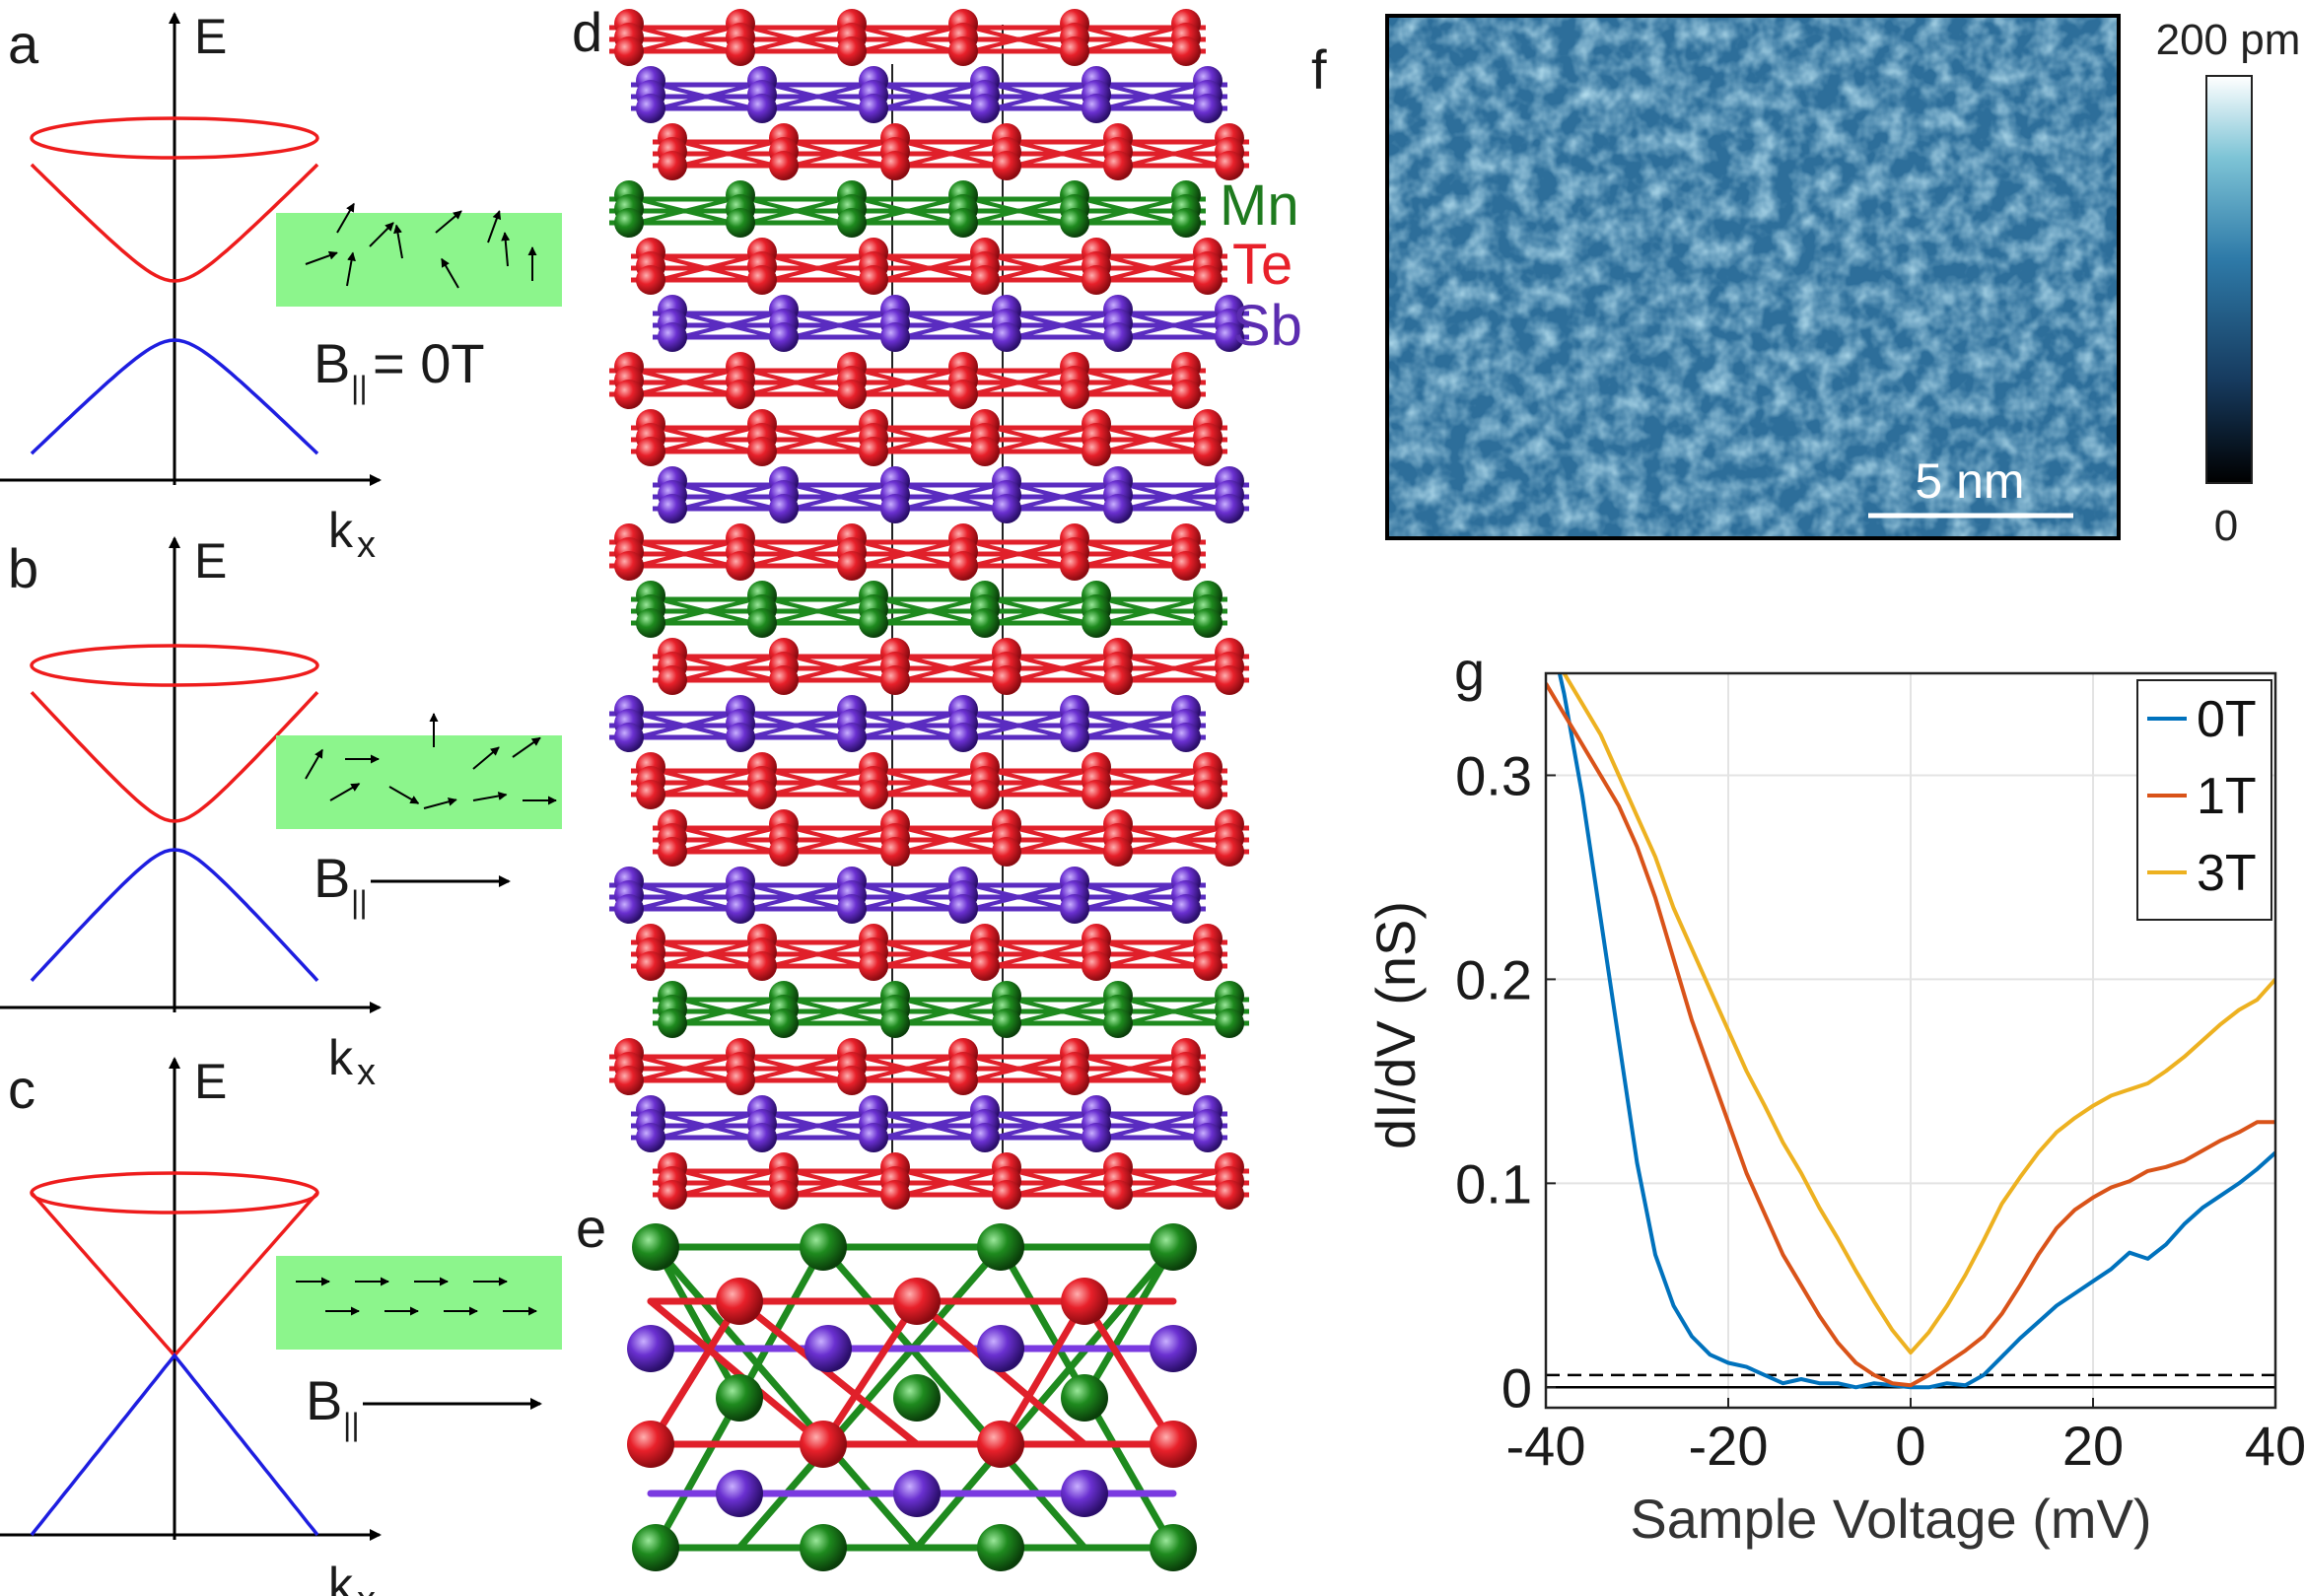  What do you see at coordinates (1891, 1519) in the screenshot?
I see `x-axis-title: Sample Voltage (mV)` at bounding box center [1891, 1519].